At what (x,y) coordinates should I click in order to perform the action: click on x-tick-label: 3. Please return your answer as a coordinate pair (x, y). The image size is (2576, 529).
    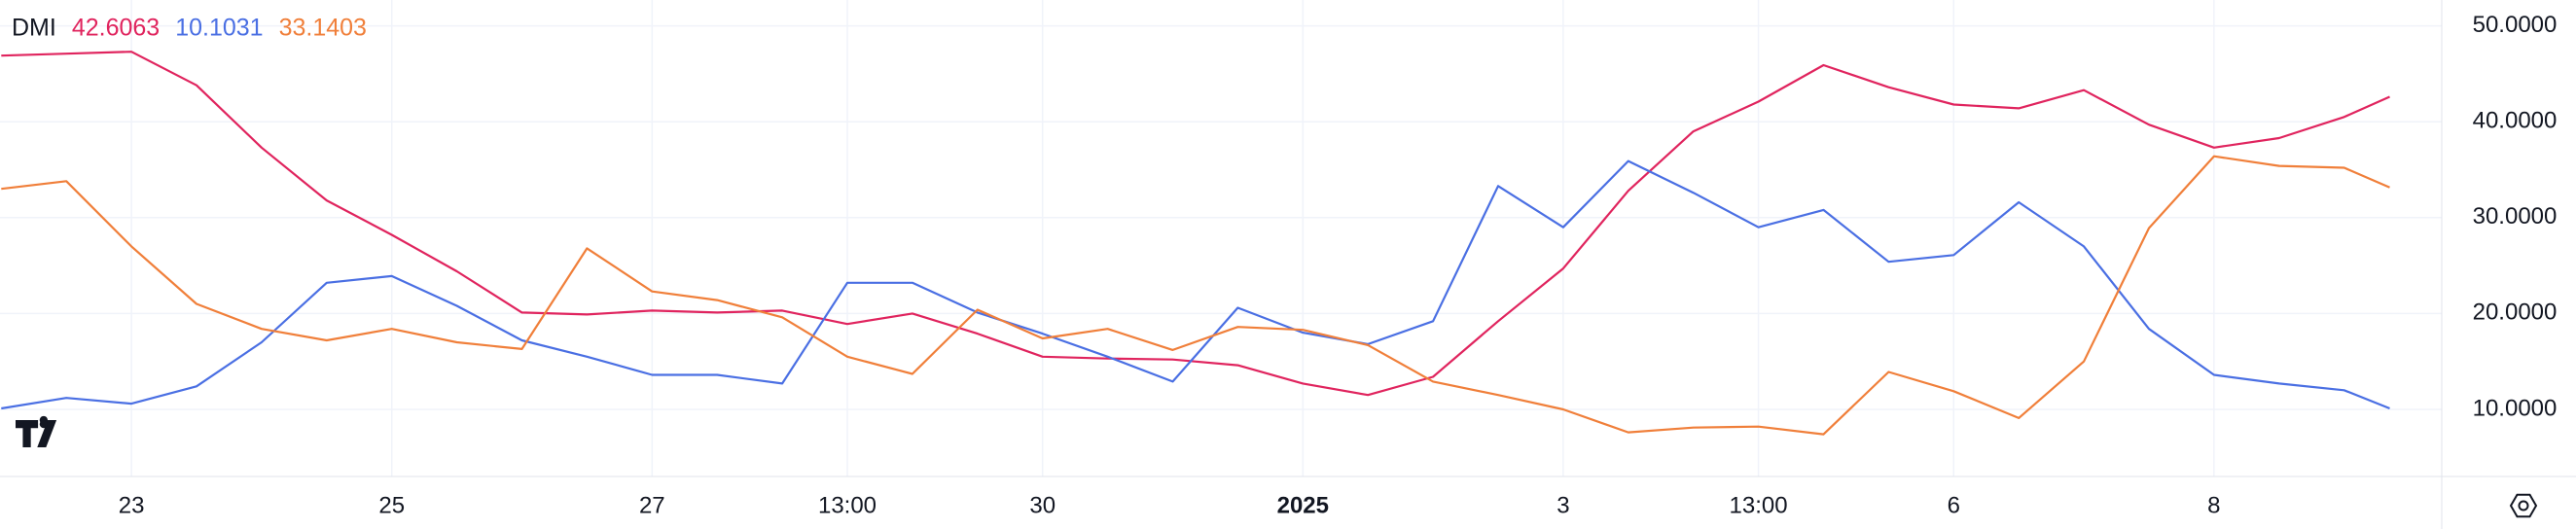
    Looking at the image, I should click on (1562, 505).